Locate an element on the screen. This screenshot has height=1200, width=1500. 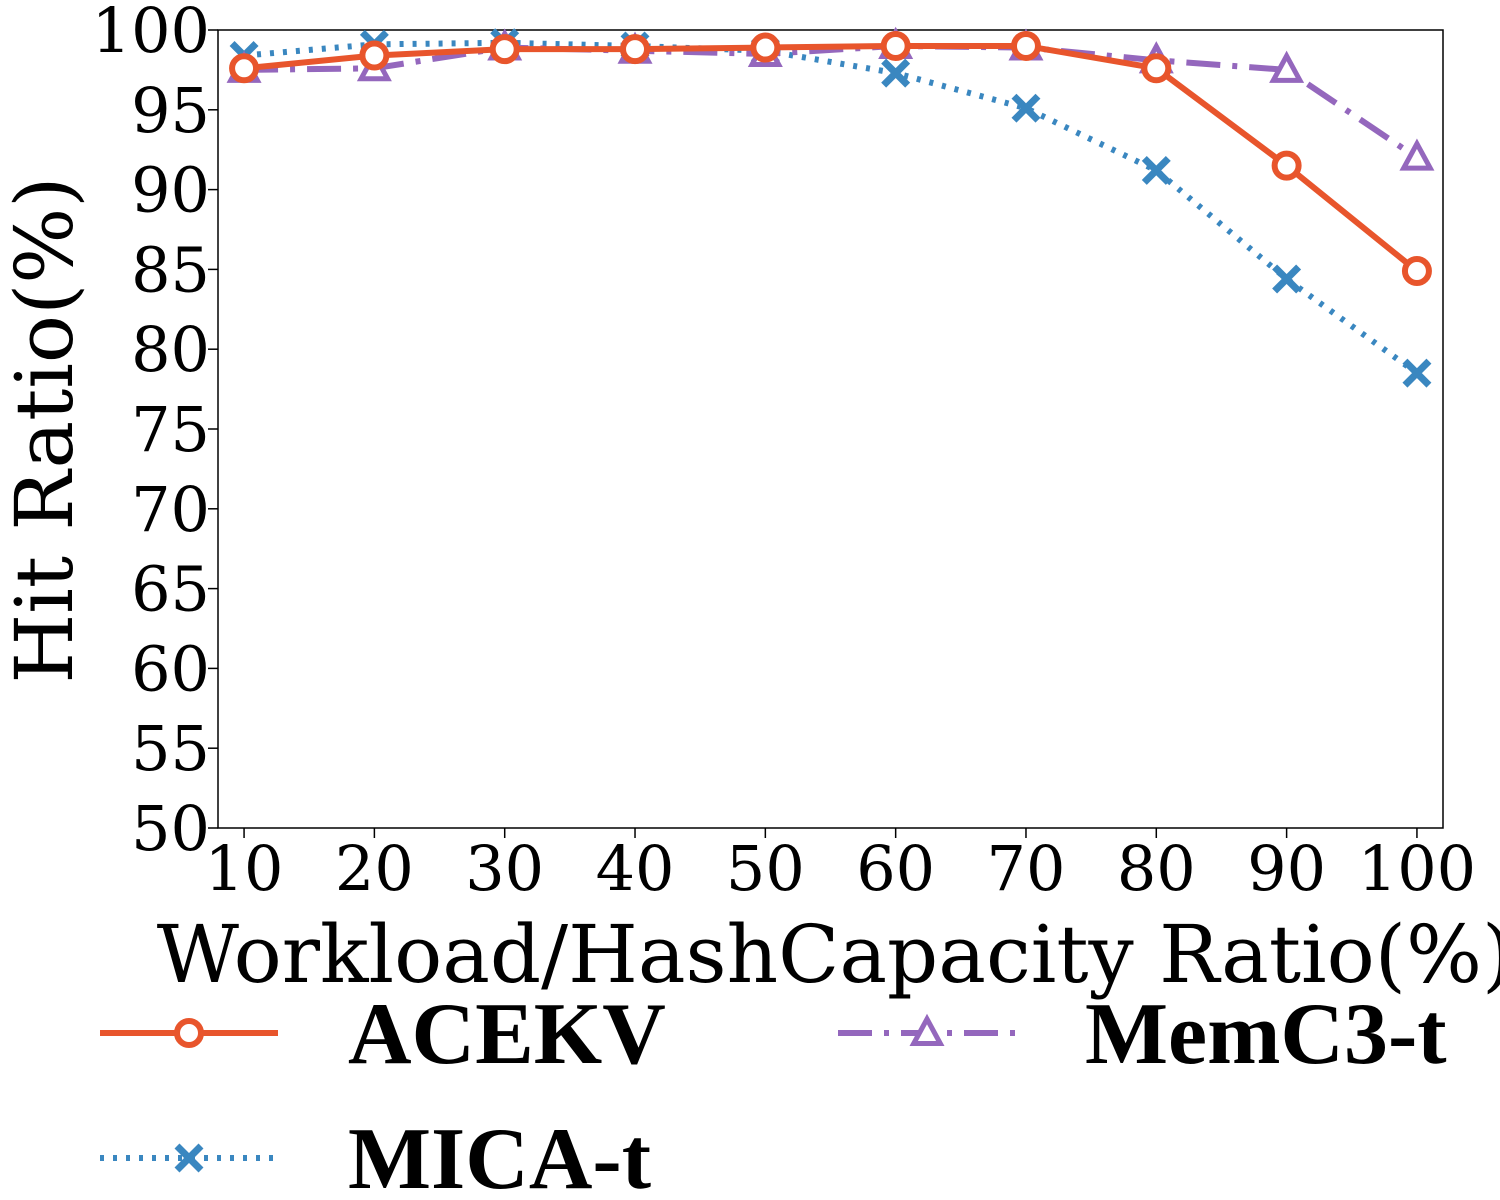
y-tick-label: 55 is located at coordinates (170, 748).